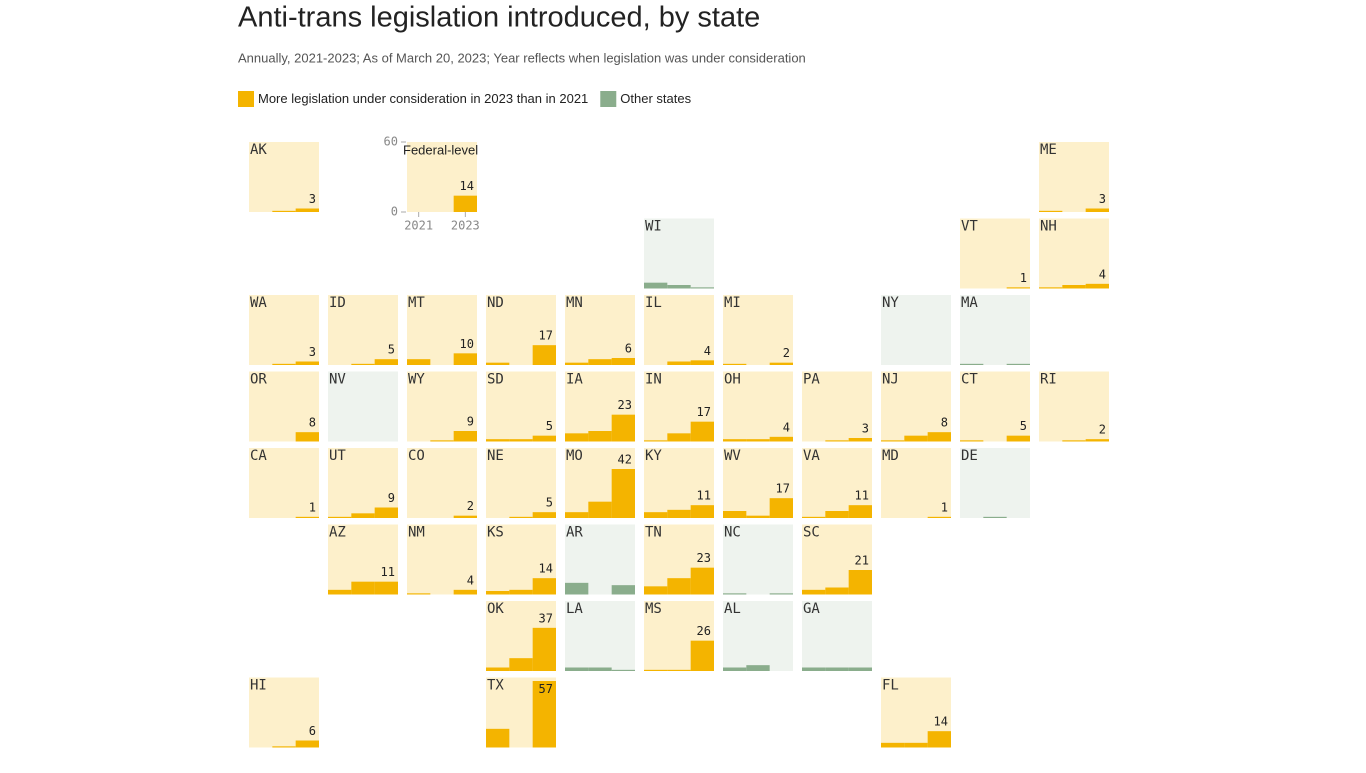  I want to click on value-label: 17, so click(783, 489).